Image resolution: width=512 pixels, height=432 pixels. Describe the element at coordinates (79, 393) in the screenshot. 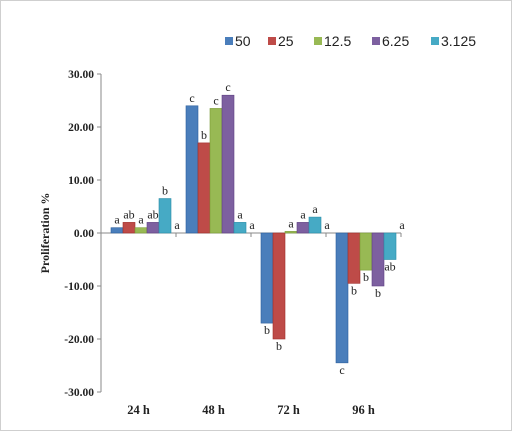

I see `y-tick-label: -30.00` at that location.